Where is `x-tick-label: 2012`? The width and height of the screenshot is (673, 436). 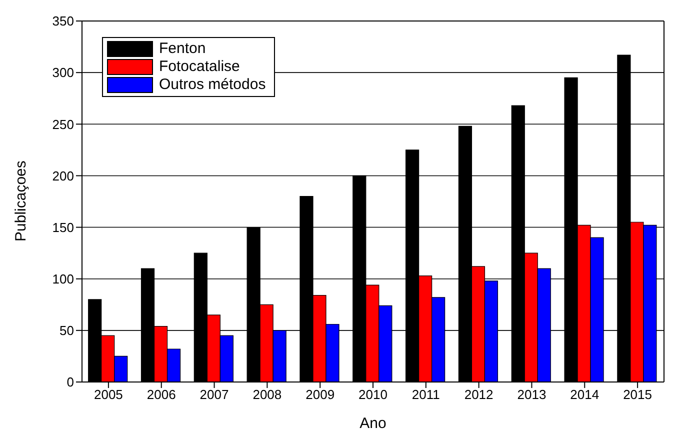
x-tick-label: 2012 is located at coordinates (479, 394).